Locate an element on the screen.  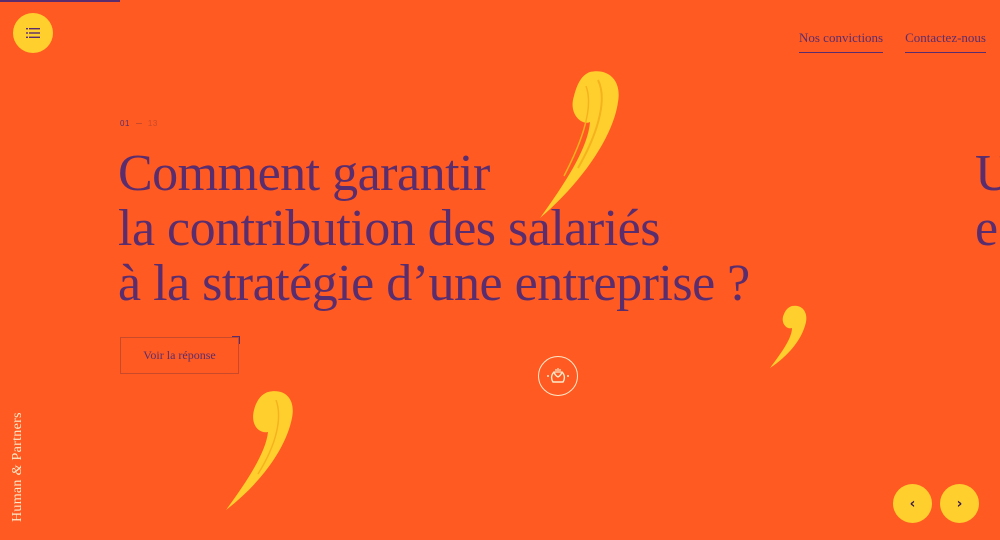
brush-stroke-large is located at coordinates (579, 144).